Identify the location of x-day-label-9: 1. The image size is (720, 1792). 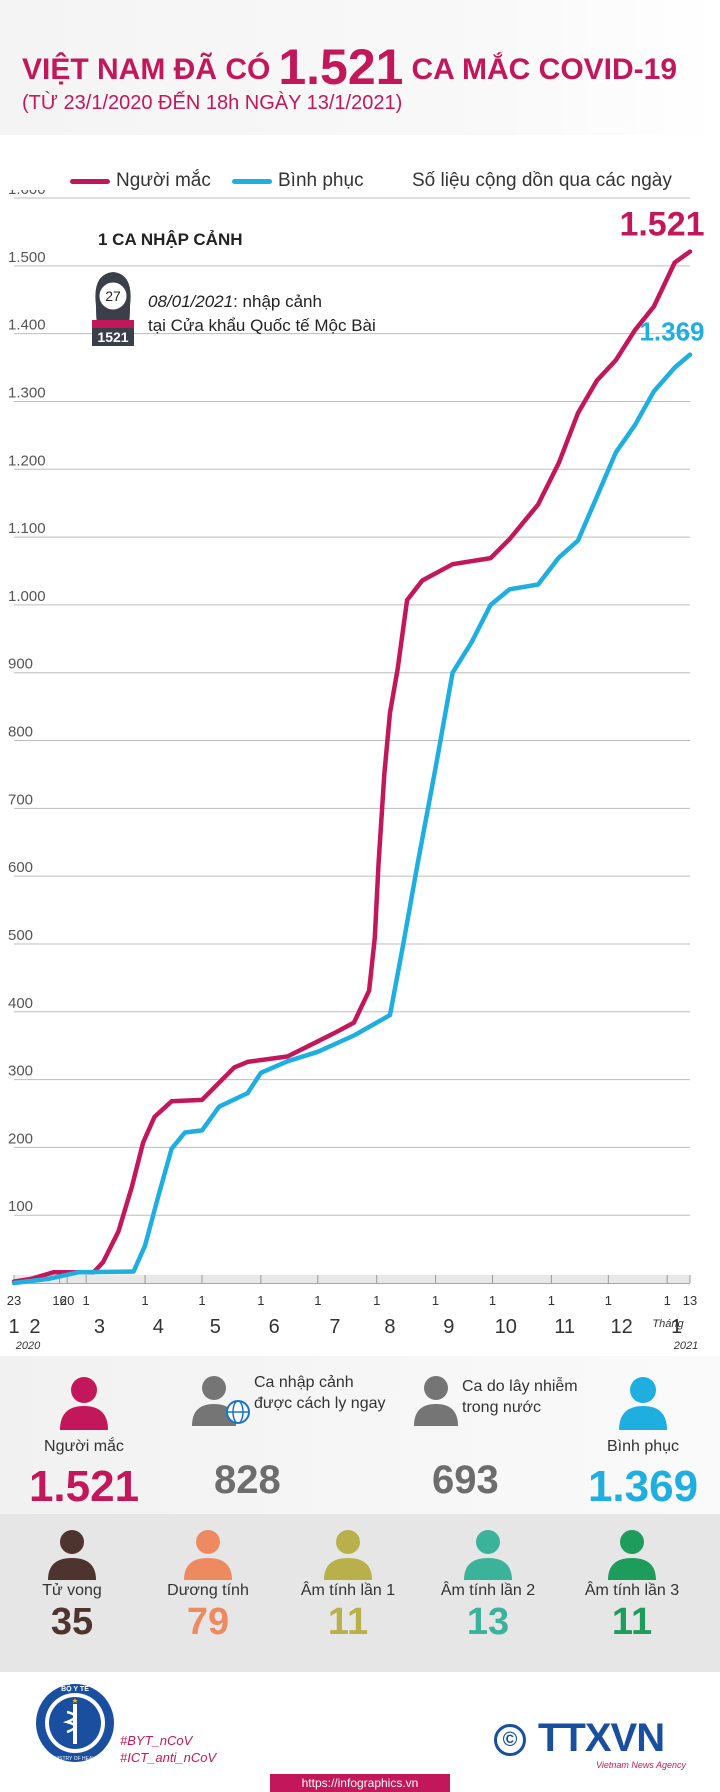
(435, 1300).